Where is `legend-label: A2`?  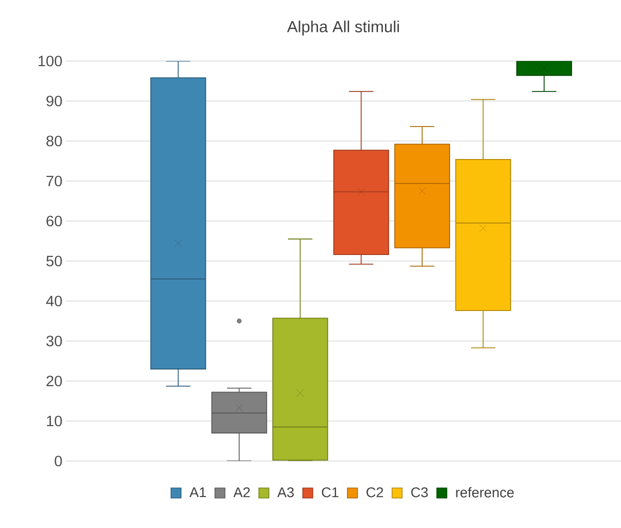 legend-label: A2 is located at coordinates (241, 492).